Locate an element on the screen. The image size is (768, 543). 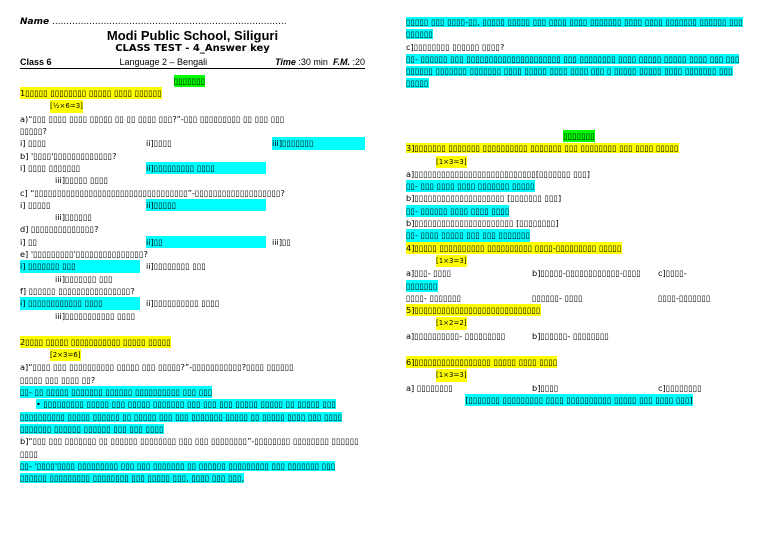
text-segment: b]▯▯▯▯▯-▯▯▯▯▯▯▯▯▯▯▯▯-▯▯▯▯ is located at coordinates (586, 273).